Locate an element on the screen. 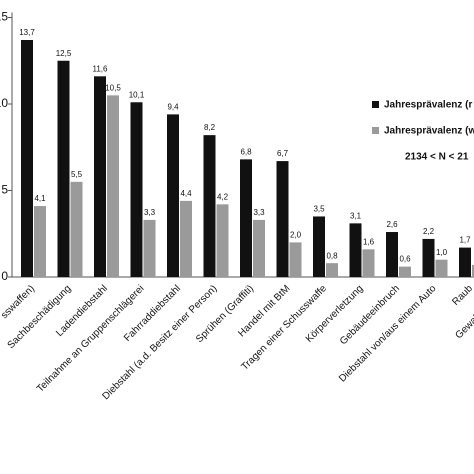  legend-label: Jahresprävalenz (w is located at coordinates (429, 131).